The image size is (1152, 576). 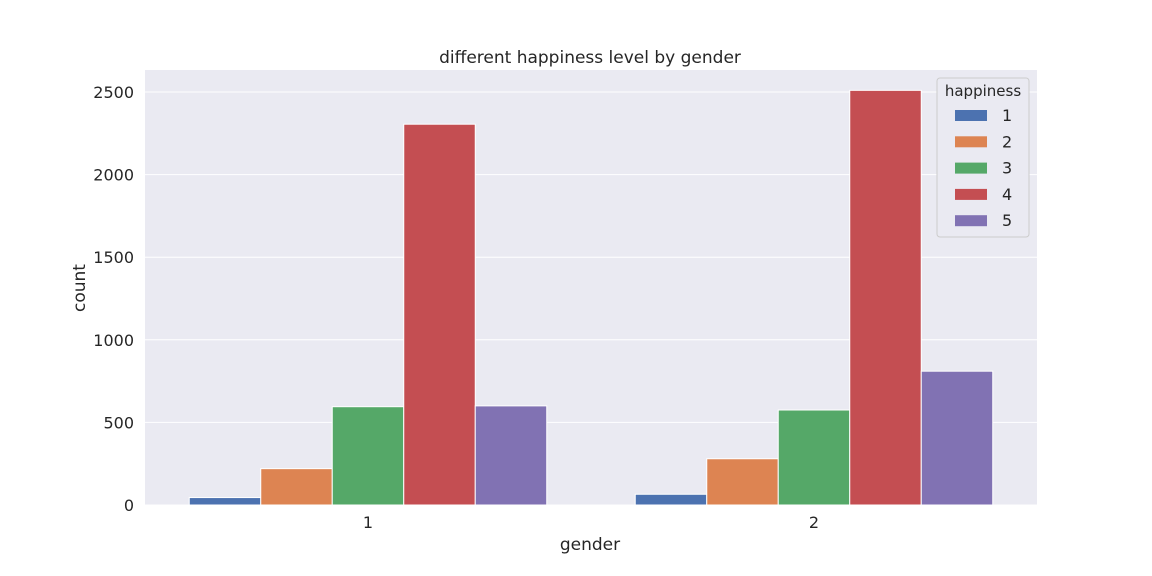 I want to click on chart-title: different happiness level by gender, so click(x=590, y=58).